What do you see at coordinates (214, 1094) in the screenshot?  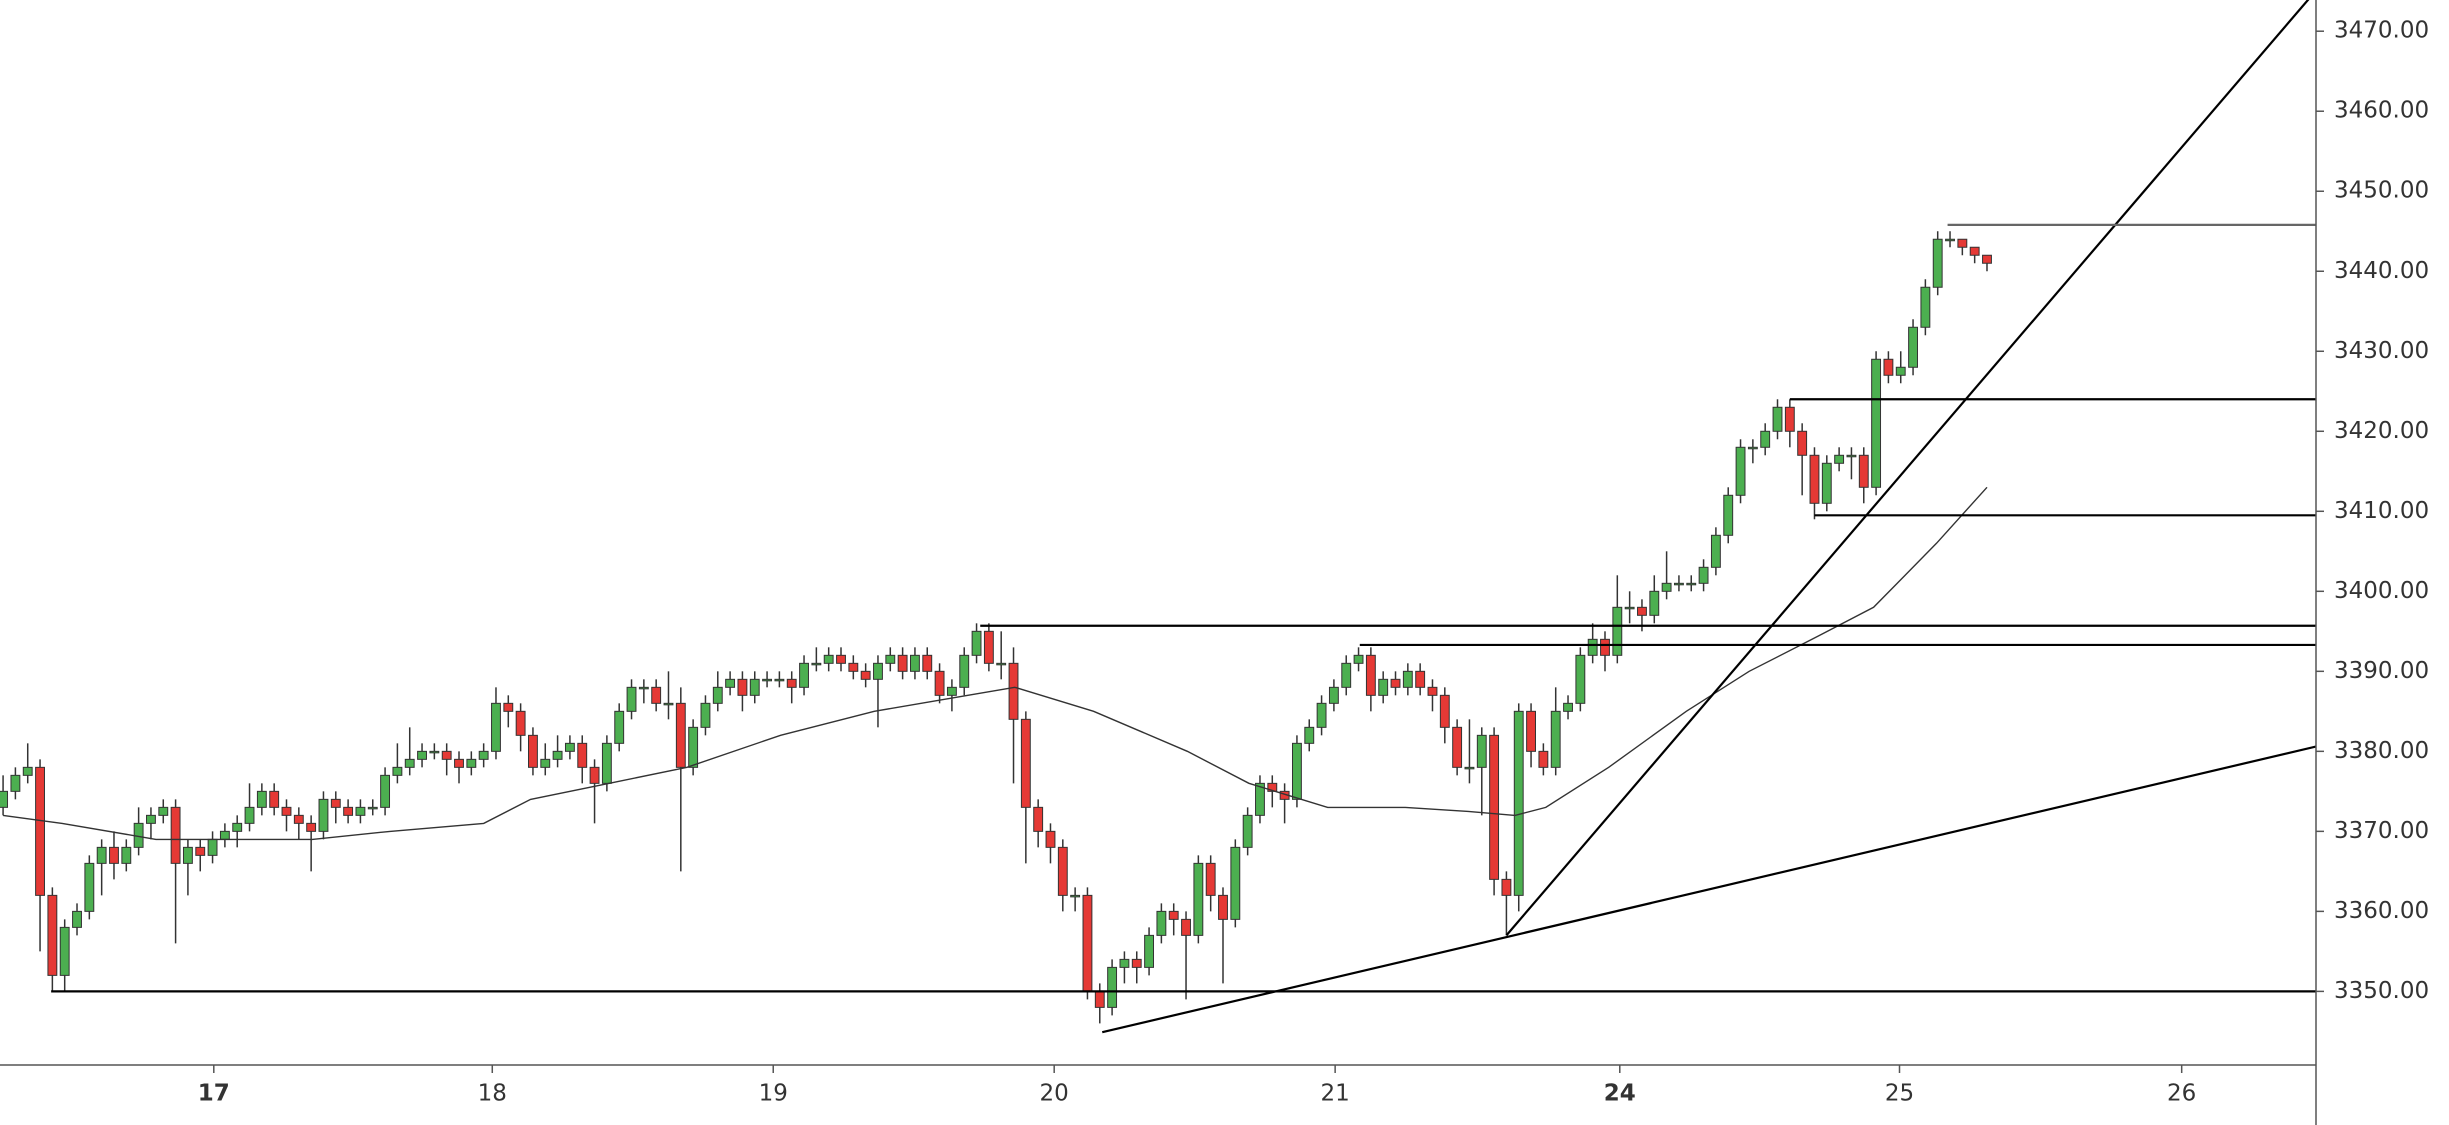 I see `x-tick-label: 17` at bounding box center [214, 1094].